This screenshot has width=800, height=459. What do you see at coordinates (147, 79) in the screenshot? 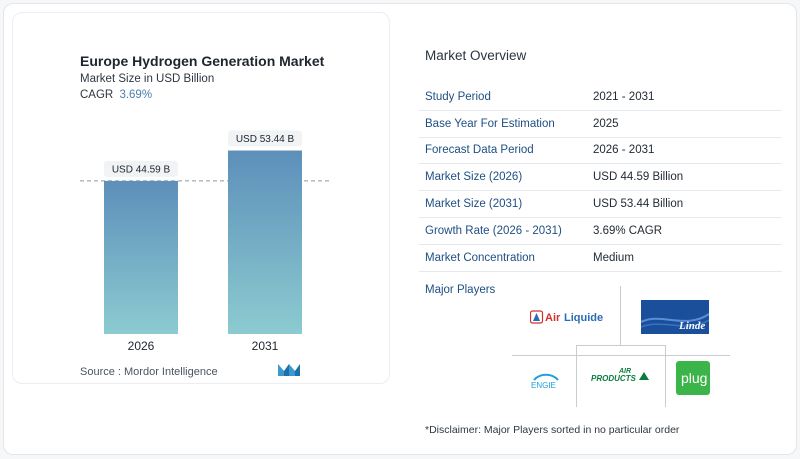
I see `chart-subtitle: Market Size in USD Billion` at bounding box center [147, 79].